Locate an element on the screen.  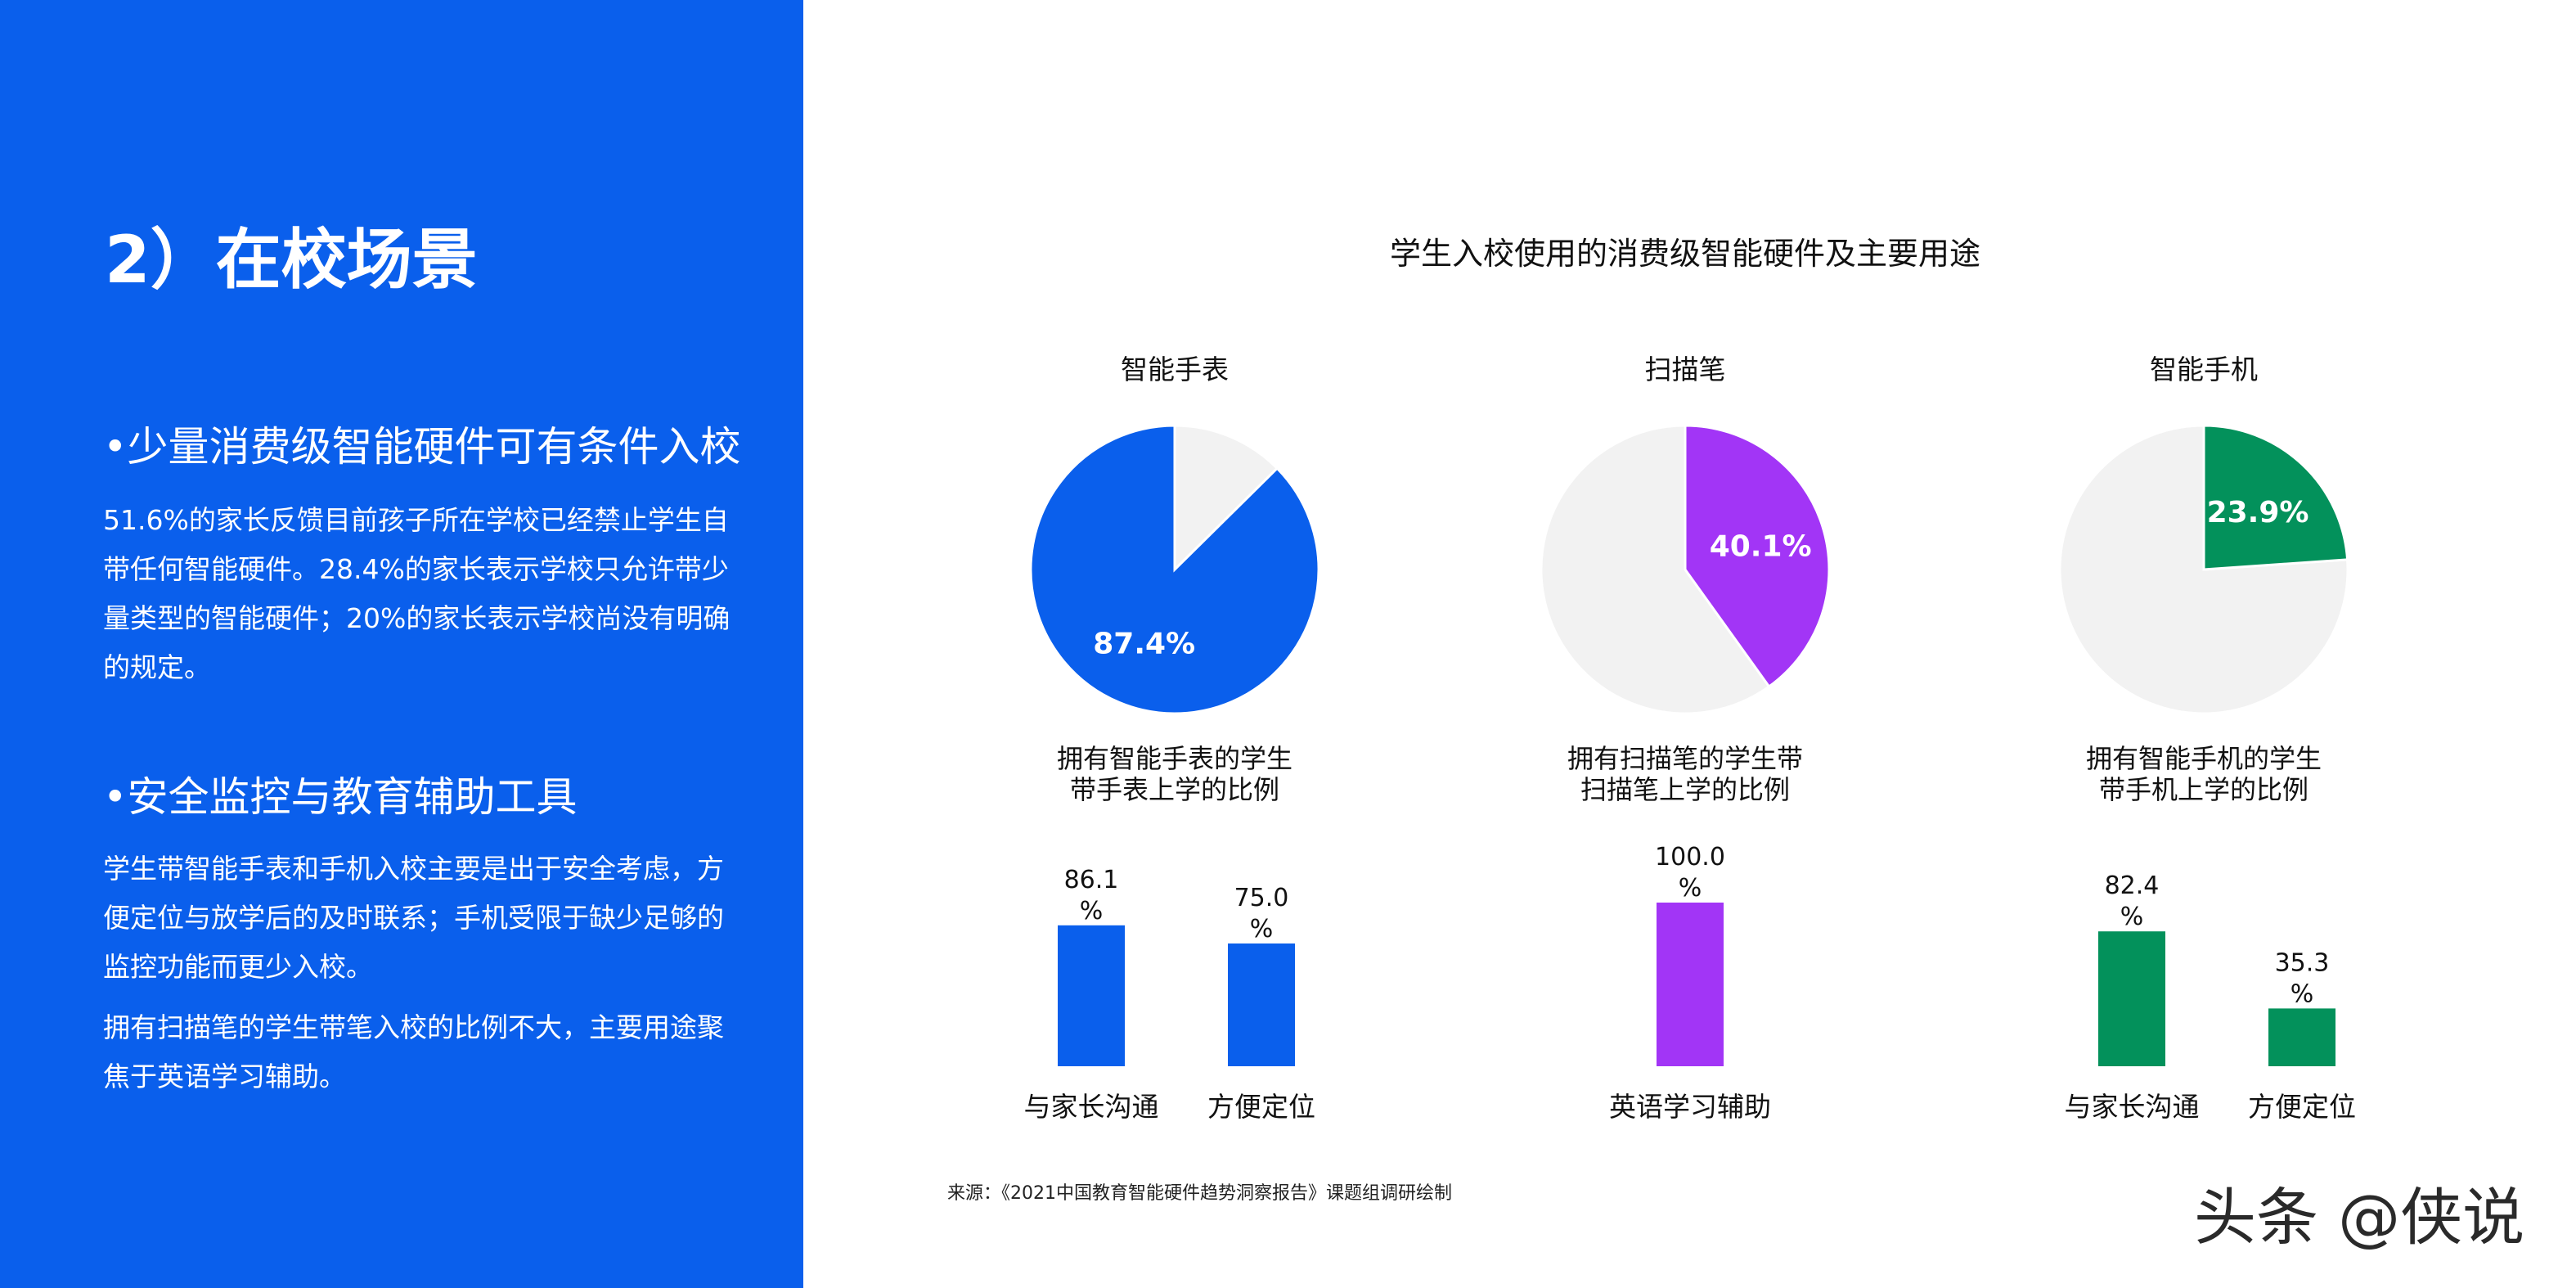
bar-value-label: 86.1 is located at coordinates (1091, 880).